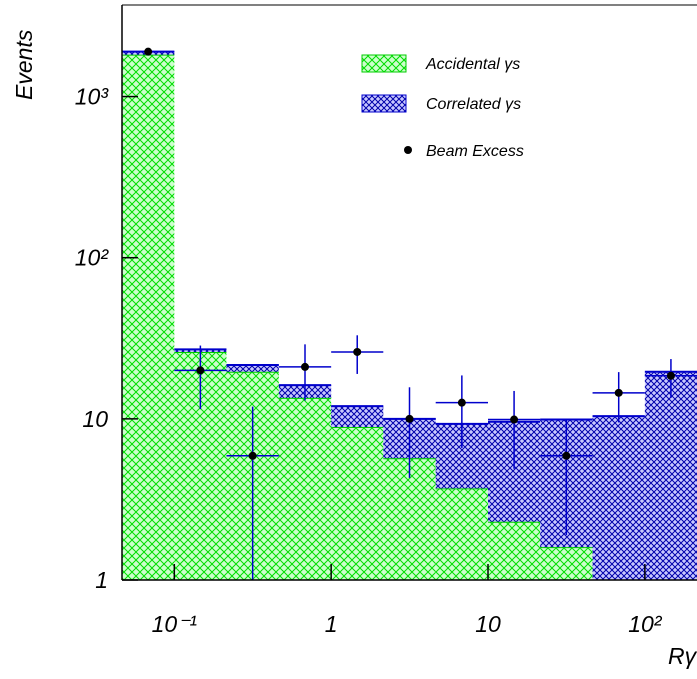 The height and width of the screenshot is (679, 697). Describe the element at coordinates (475, 151) in the screenshot. I see `legend-label: Beam Excess` at that location.